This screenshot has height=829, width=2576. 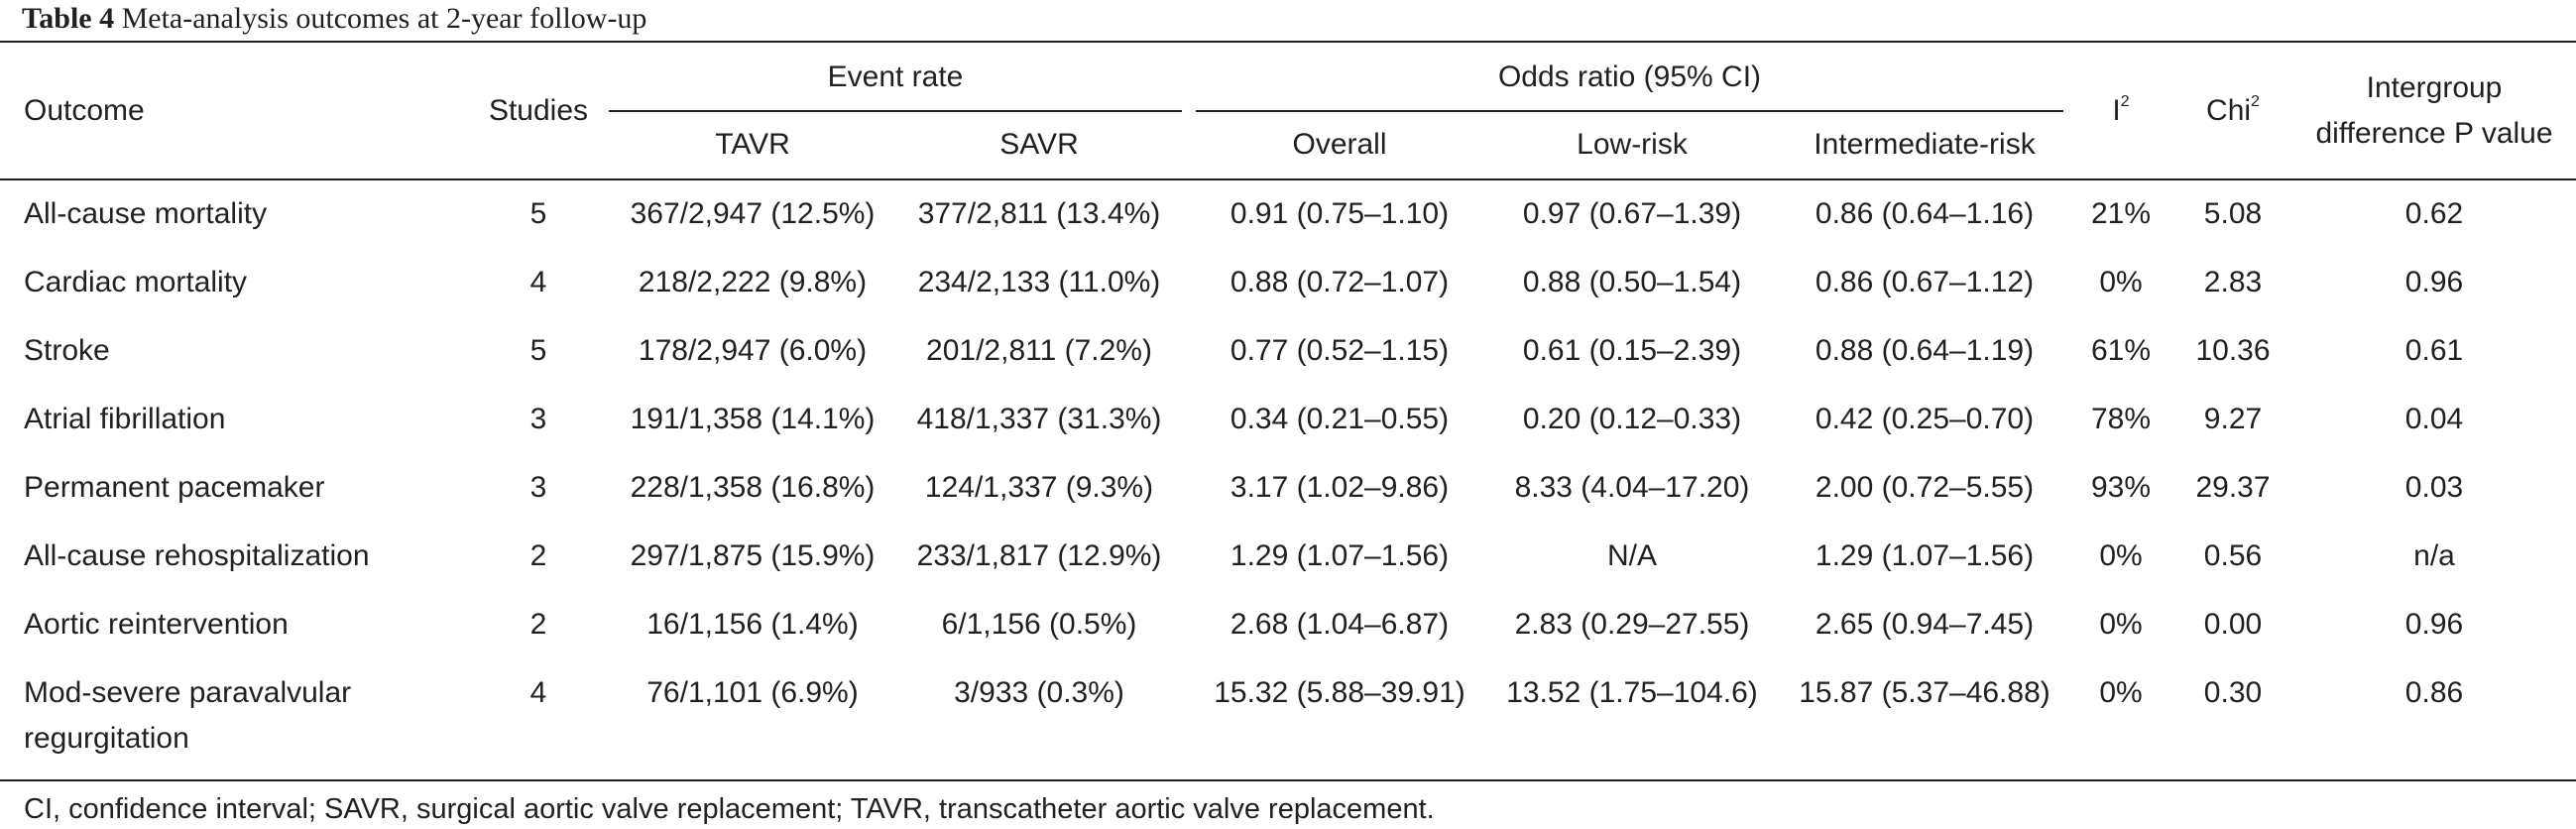 What do you see at coordinates (1632, 419) in the screenshot?
I see `cell-low-risk: 0.20 (0.12–0.33)` at bounding box center [1632, 419].